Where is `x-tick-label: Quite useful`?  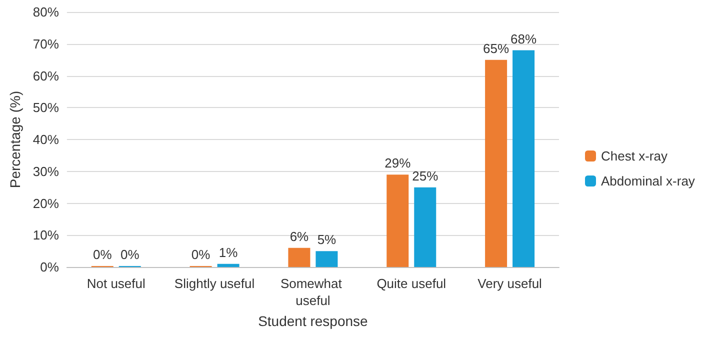 x-tick-label: Quite useful is located at coordinates (411, 283).